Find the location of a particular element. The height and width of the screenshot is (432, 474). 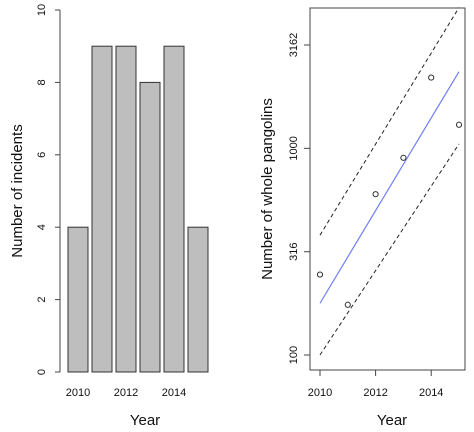

left-y-tick-label: 4 is located at coordinates (42, 227).